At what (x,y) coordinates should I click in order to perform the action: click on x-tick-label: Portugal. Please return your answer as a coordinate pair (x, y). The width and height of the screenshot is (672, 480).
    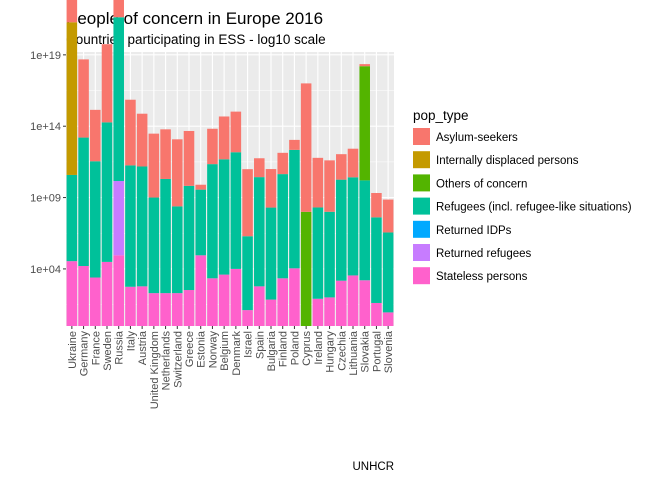
    Looking at the image, I should click on (377, 351).